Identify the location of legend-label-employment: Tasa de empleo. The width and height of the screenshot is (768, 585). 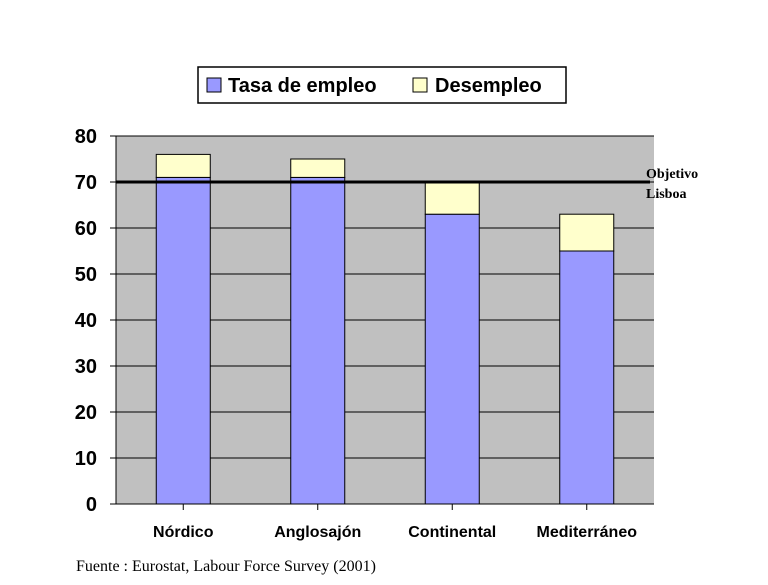
(302, 86).